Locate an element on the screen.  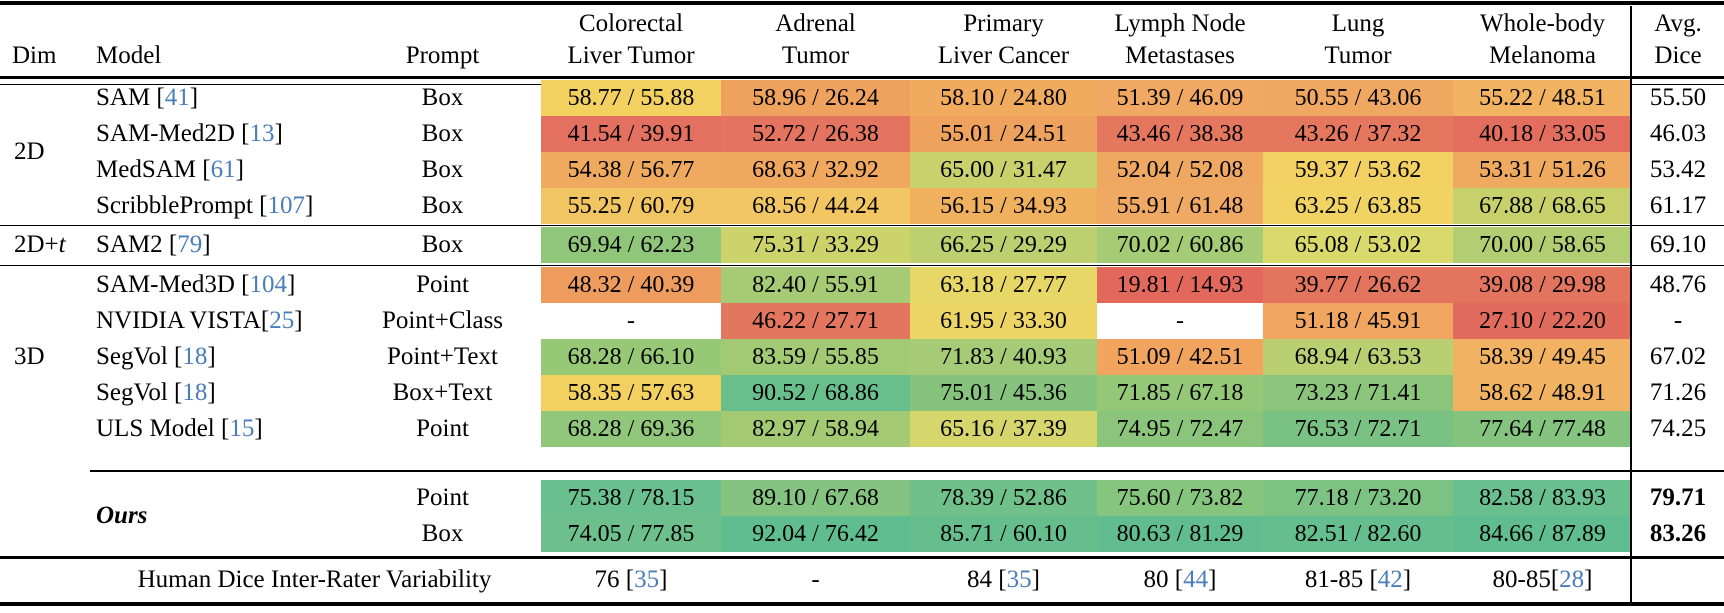
section-rule-2dt is located at coordinates (862, 265).